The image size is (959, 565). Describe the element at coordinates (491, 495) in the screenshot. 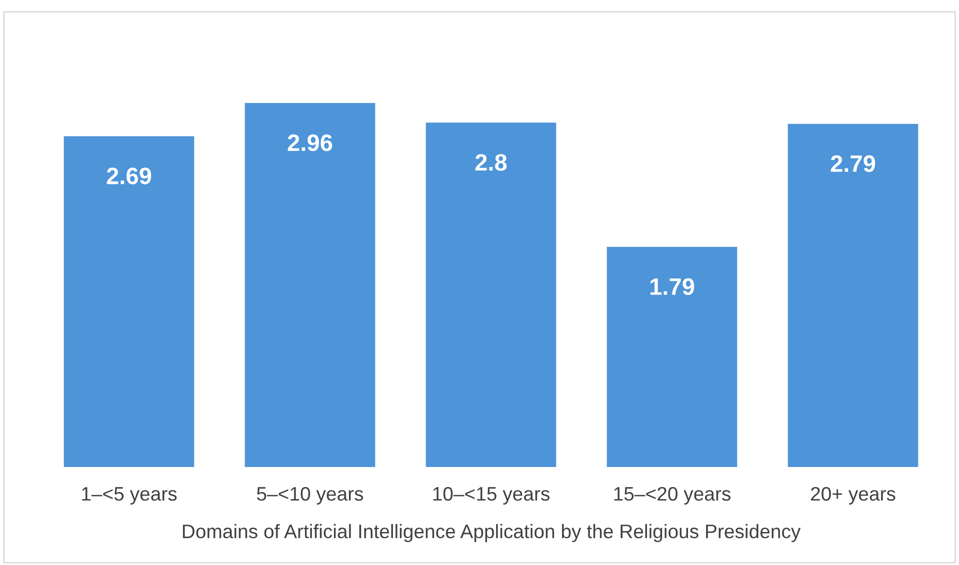

I see `x-tick-label: 10–<15 years` at that location.